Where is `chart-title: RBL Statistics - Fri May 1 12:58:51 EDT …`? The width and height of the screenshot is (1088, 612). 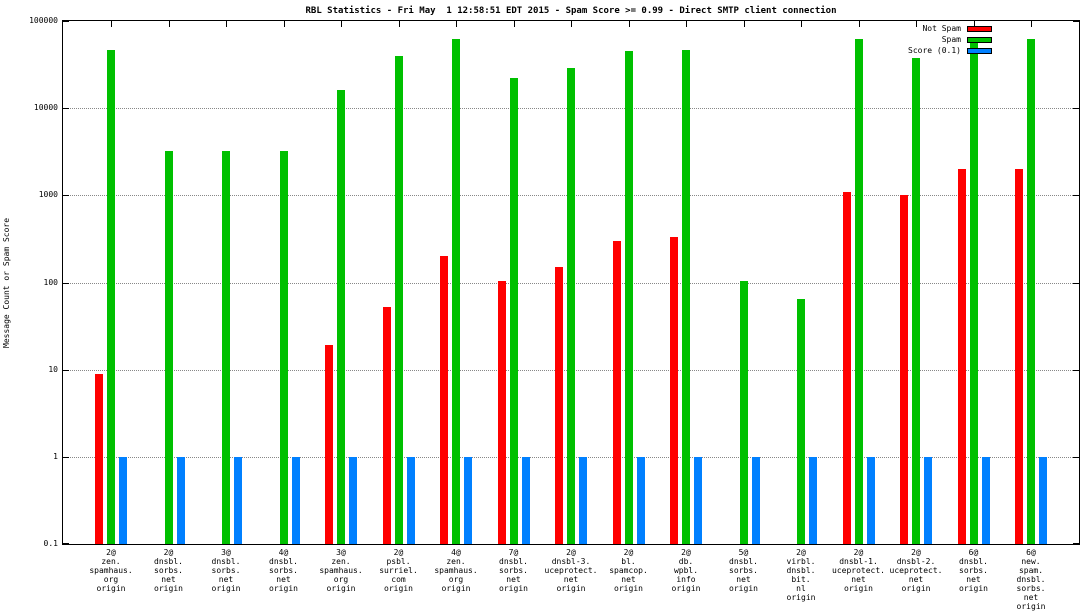 chart-title: RBL Statistics - Fri May 1 12:58:51 EDT … is located at coordinates (571, 11).